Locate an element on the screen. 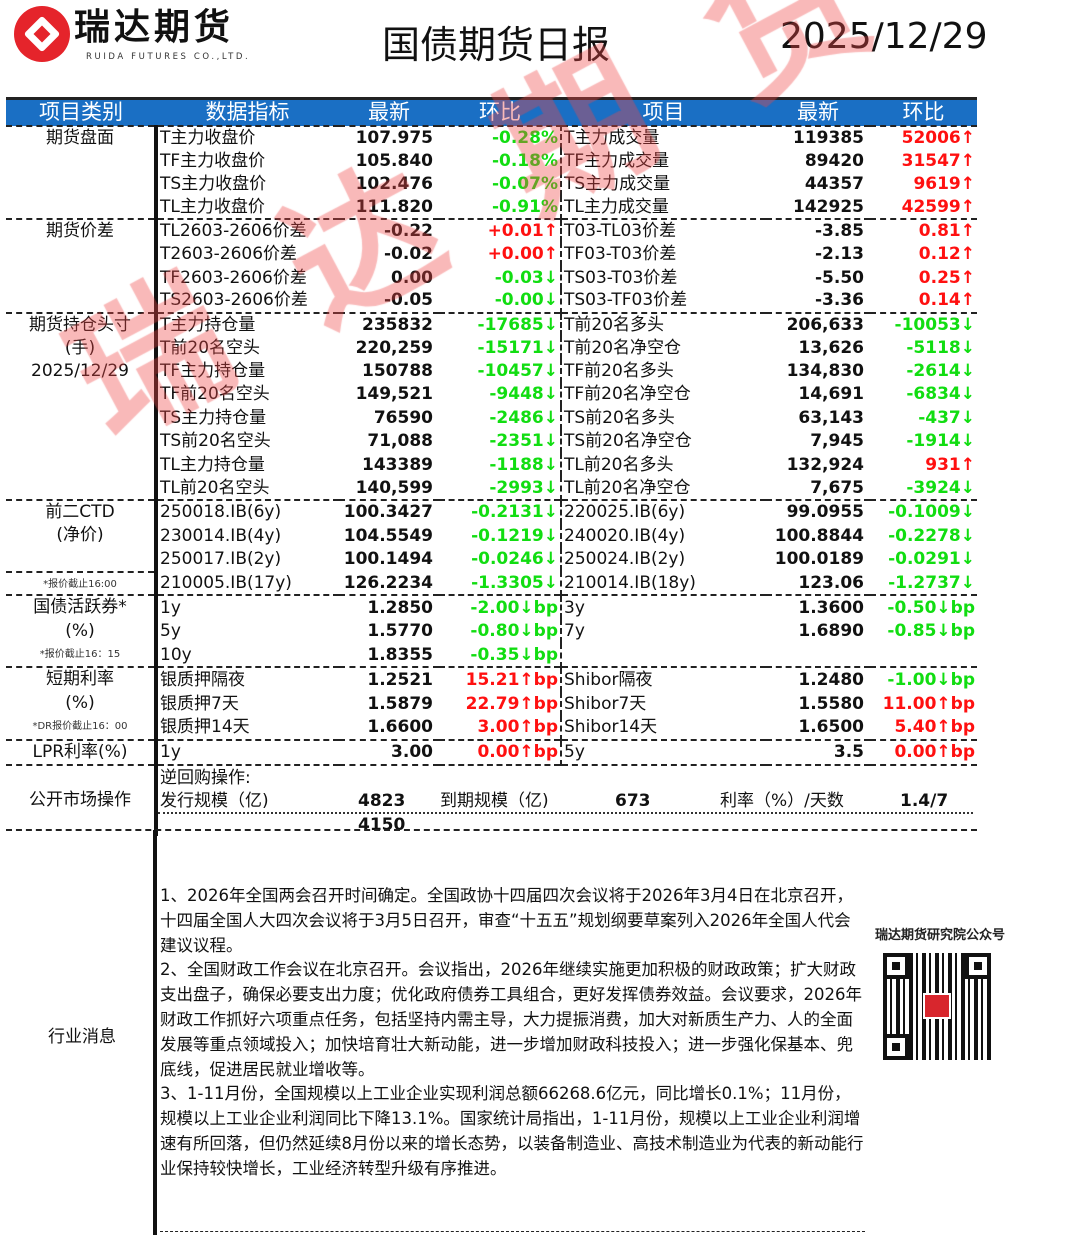 The height and width of the screenshot is (1239, 1091). latest-value: -2.13 is located at coordinates (839, 254).